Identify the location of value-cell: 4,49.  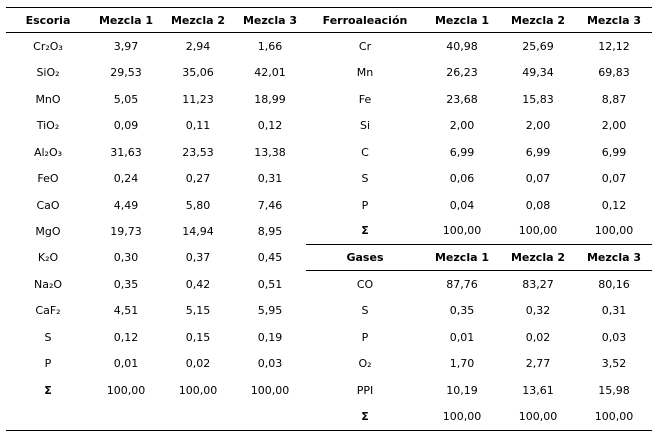
(126, 205).